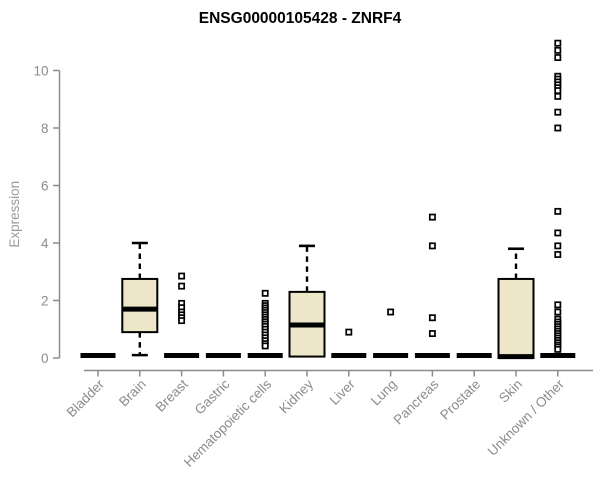 The height and width of the screenshot is (500, 600). Describe the element at coordinates (45, 128) in the screenshot. I see `y-tick-label: 8` at that location.